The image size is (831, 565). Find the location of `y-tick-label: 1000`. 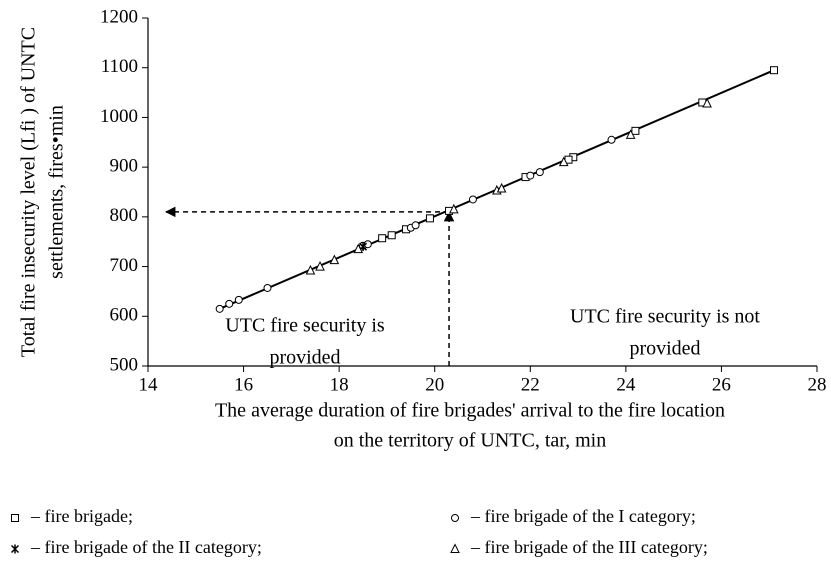

y-tick-label: 1000 is located at coordinates (119, 116).